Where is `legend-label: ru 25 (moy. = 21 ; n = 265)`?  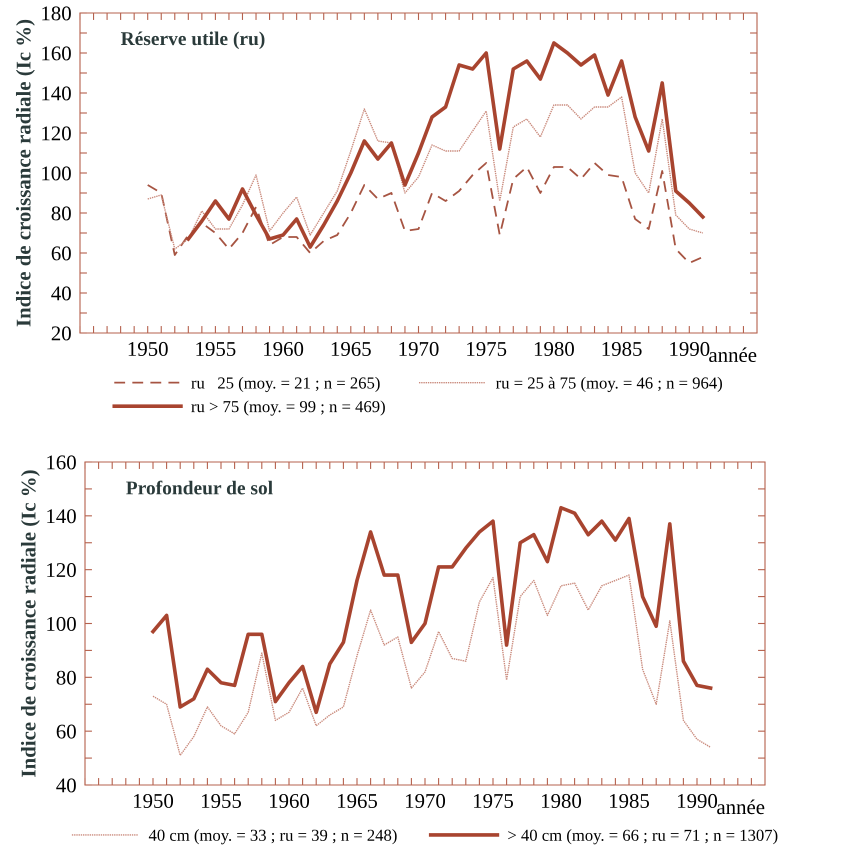 legend-label: ru 25 (moy. = 21 ; n = 265) is located at coordinates (285, 384).